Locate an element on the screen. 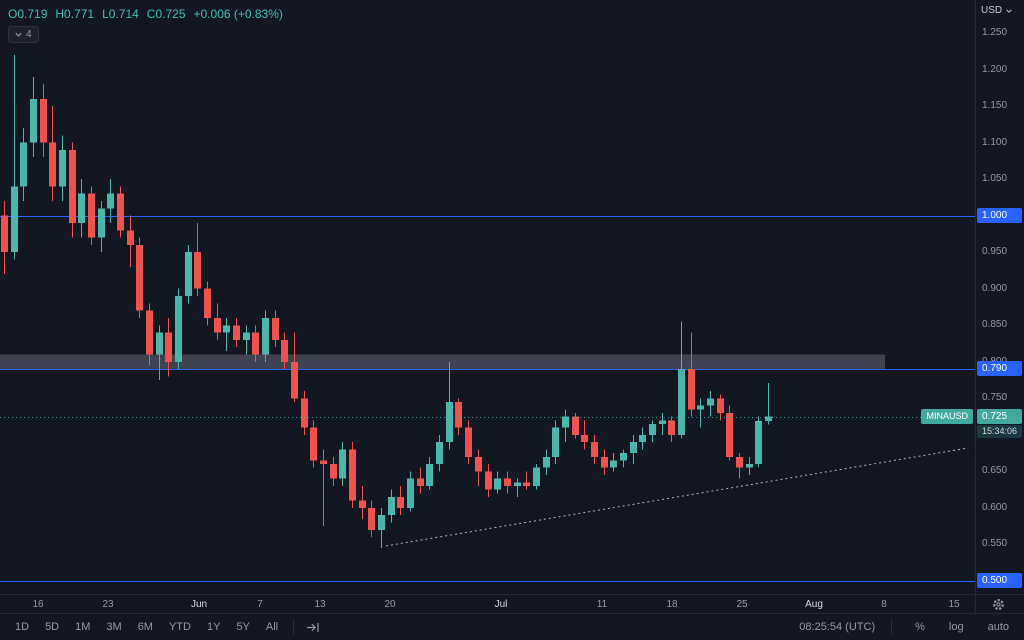  time-tick-label: Jun is located at coordinates (199, 604).